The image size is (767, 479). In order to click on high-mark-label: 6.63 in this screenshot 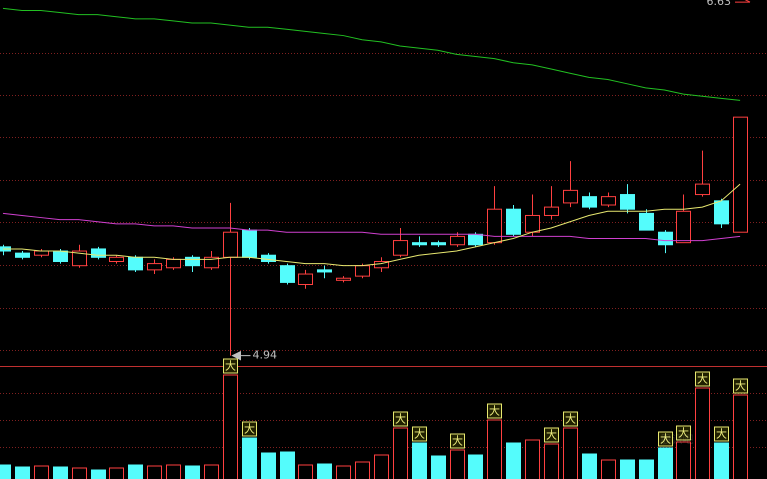, I will do `click(719, 4)`.